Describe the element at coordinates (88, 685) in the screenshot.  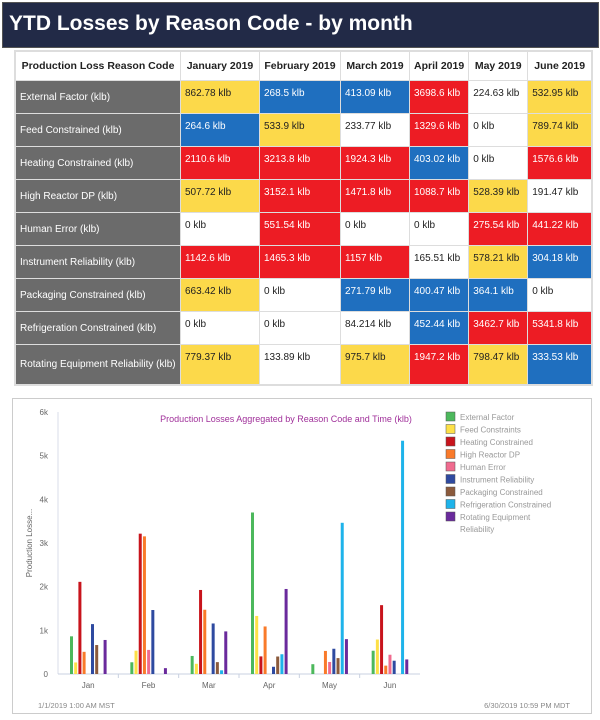
I see `x-tick-label: Jan` at that location.